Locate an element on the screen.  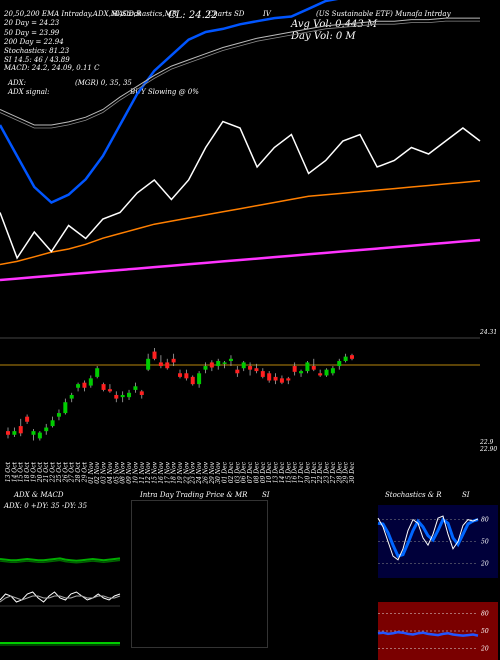
x-tick-label: 15 Nov is located at coordinates (155, 472).